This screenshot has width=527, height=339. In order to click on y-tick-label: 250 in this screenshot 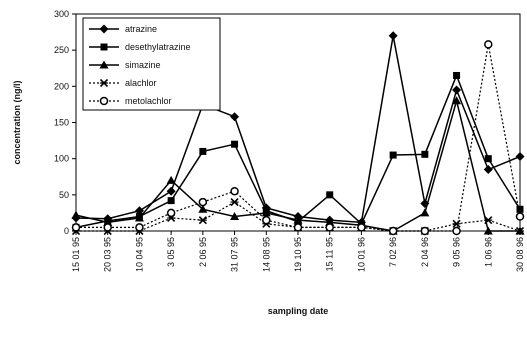, I will do `click(61, 50)`.